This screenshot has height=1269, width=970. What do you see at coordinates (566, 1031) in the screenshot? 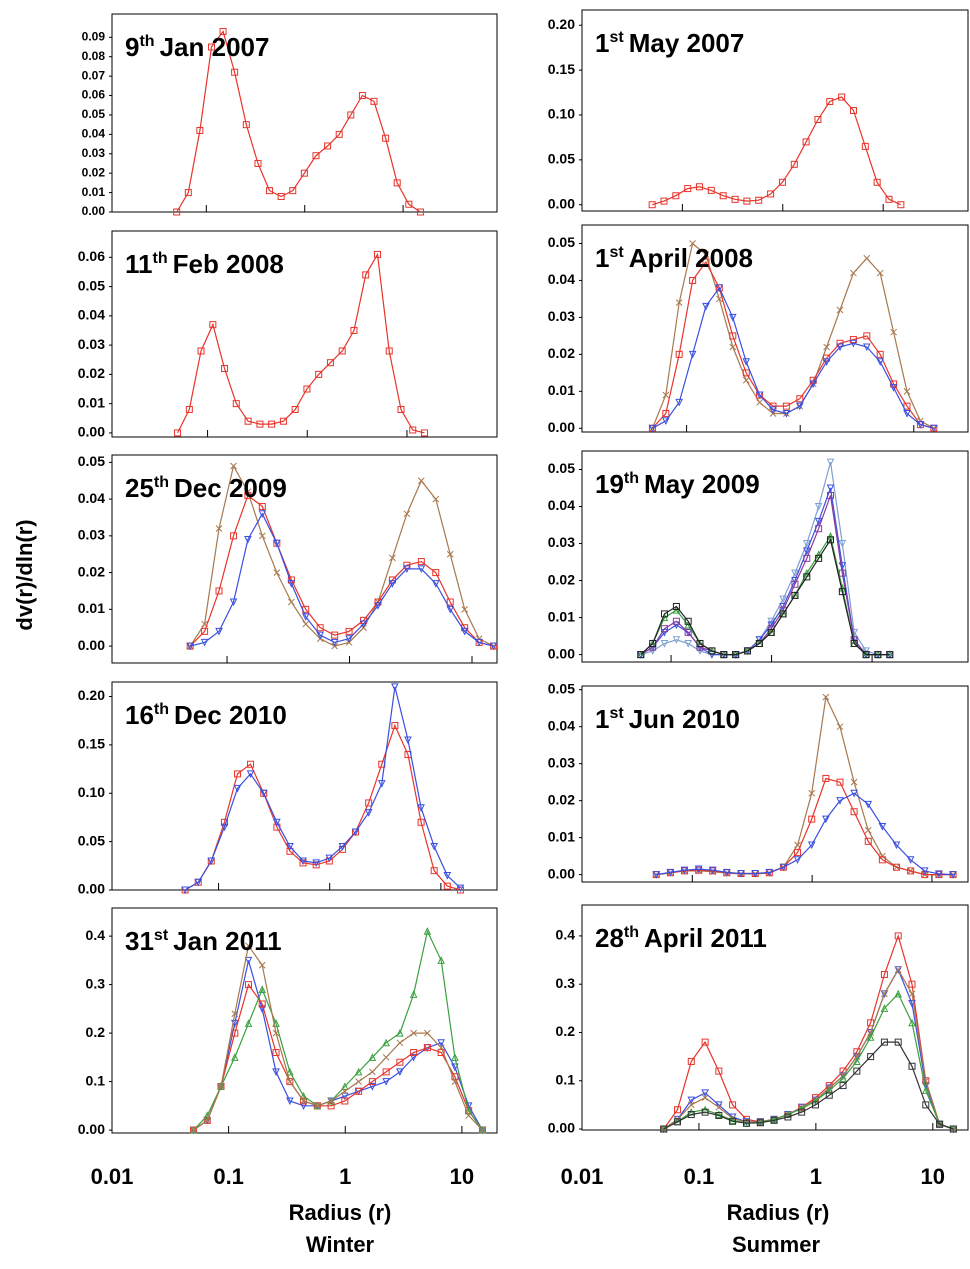
I see `y-tick-label: 0.2` at bounding box center [566, 1031].